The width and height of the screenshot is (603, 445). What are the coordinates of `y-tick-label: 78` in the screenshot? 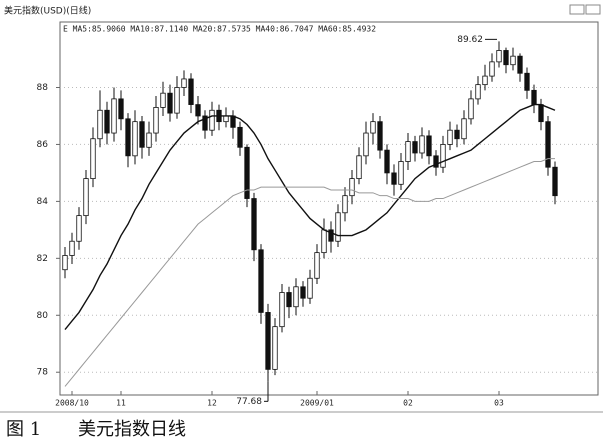 It's located at (43, 373).